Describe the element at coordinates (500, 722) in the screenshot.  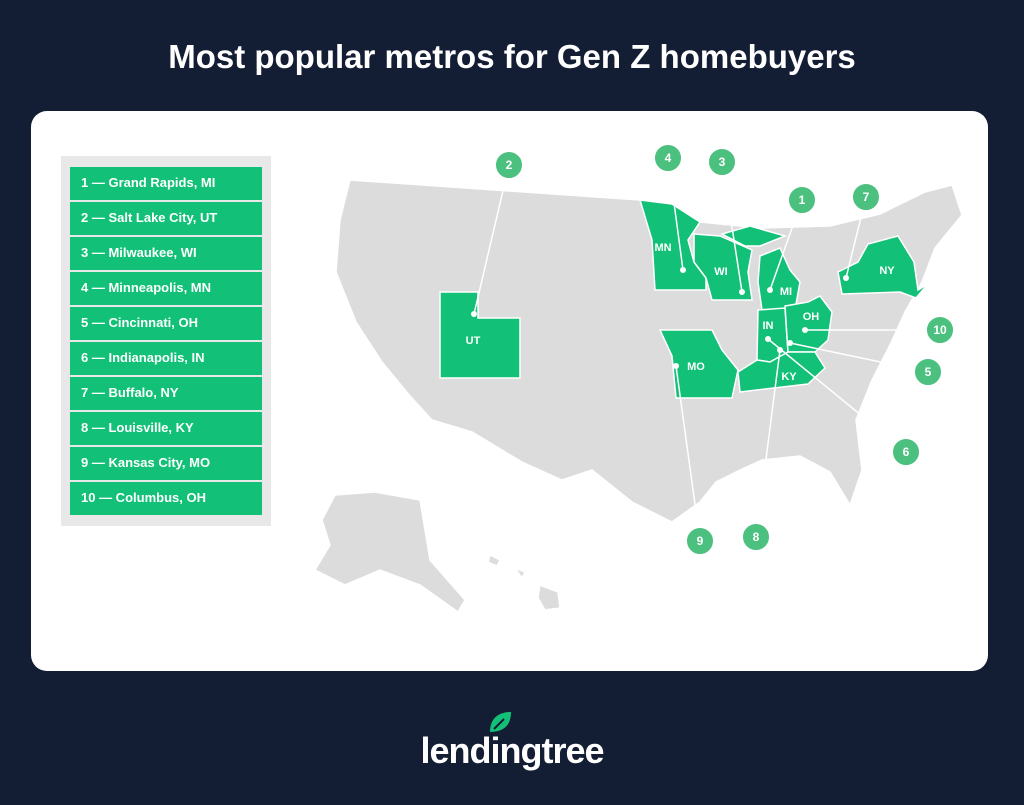
I see `leaf-icon` at that location.